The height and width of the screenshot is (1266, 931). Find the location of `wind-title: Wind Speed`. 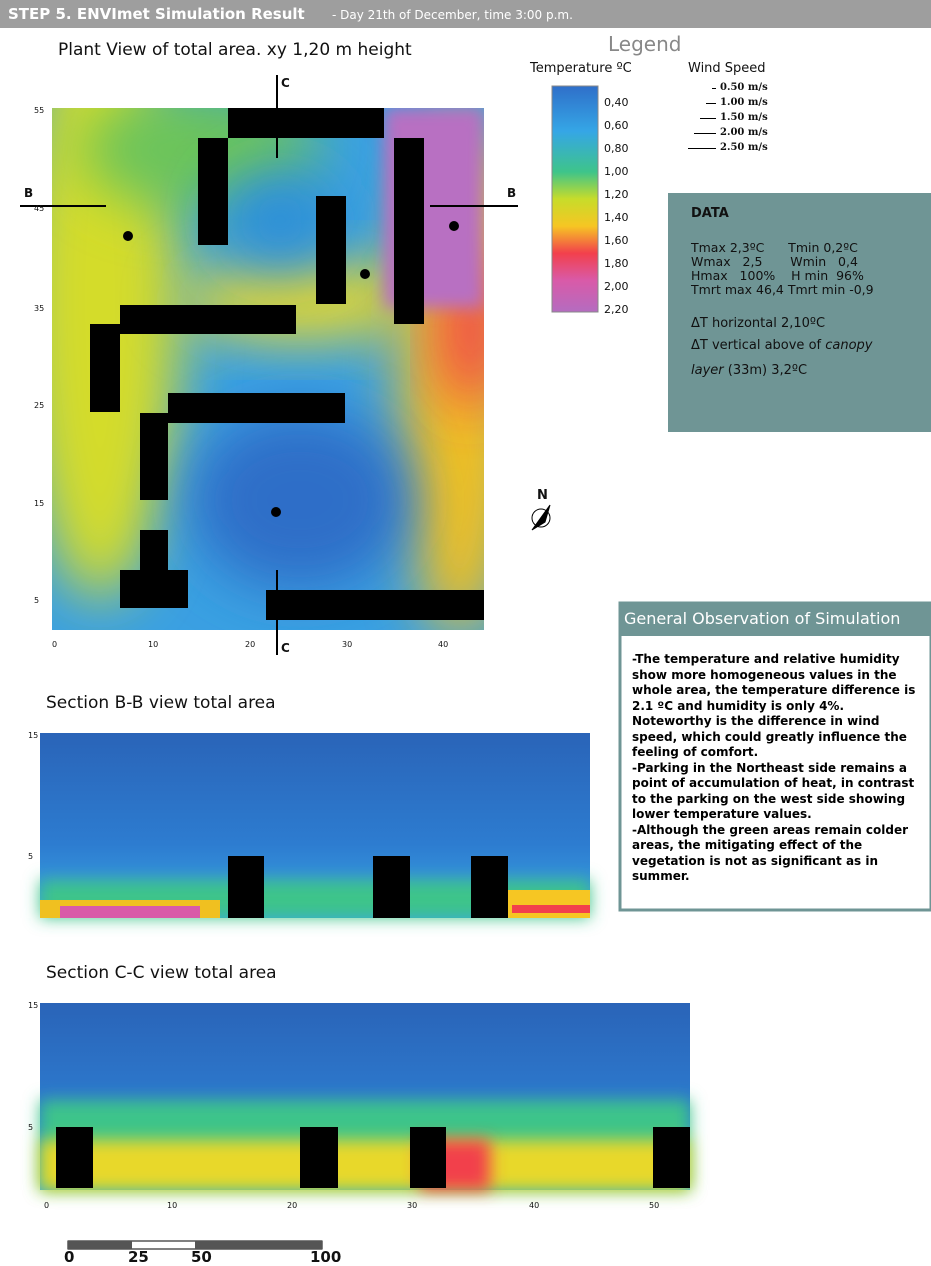

wind-title: Wind Speed is located at coordinates (727, 68).